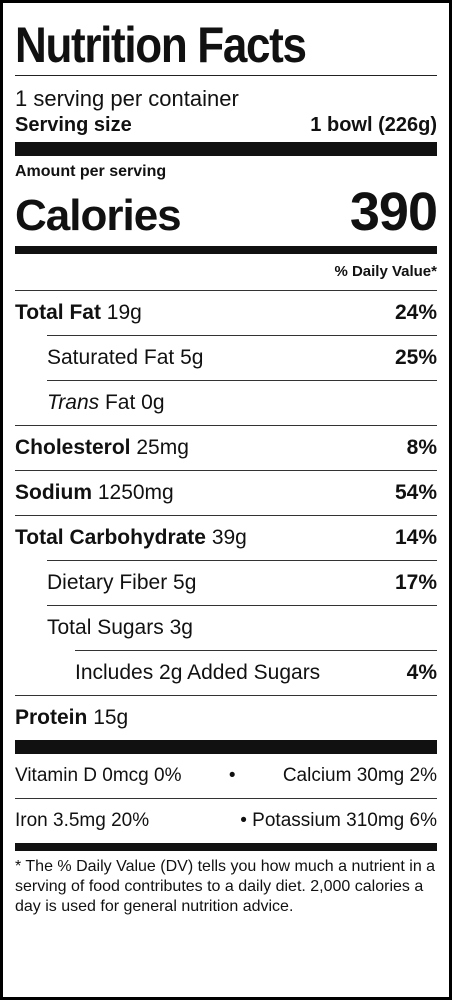  What do you see at coordinates (73, 402) in the screenshot?
I see `nutrient-label-italic: Trans` at bounding box center [73, 402].